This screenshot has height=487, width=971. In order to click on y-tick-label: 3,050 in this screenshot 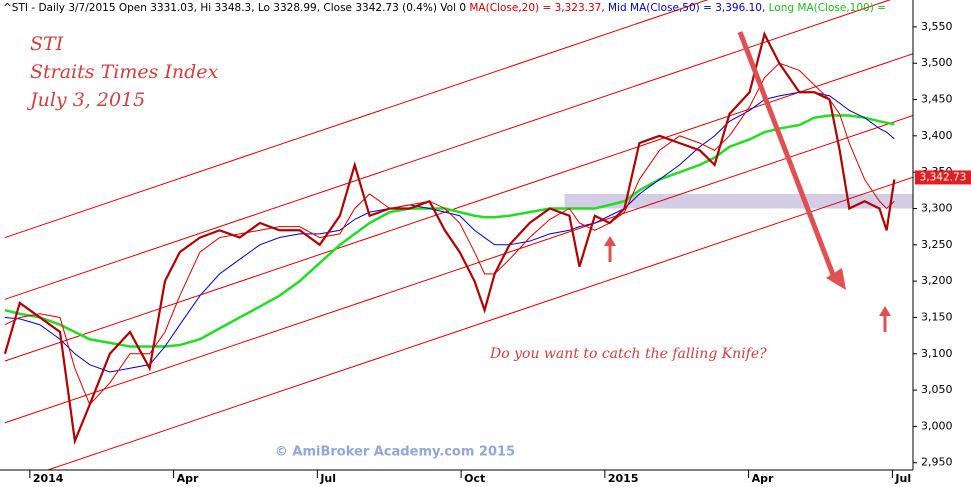, I will do `click(937, 389)`.